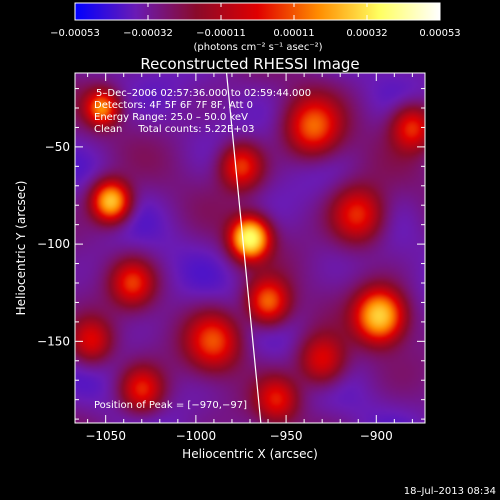  What do you see at coordinates (105, 436) in the screenshot?
I see `x-tick-label: −1050` at bounding box center [105, 436].